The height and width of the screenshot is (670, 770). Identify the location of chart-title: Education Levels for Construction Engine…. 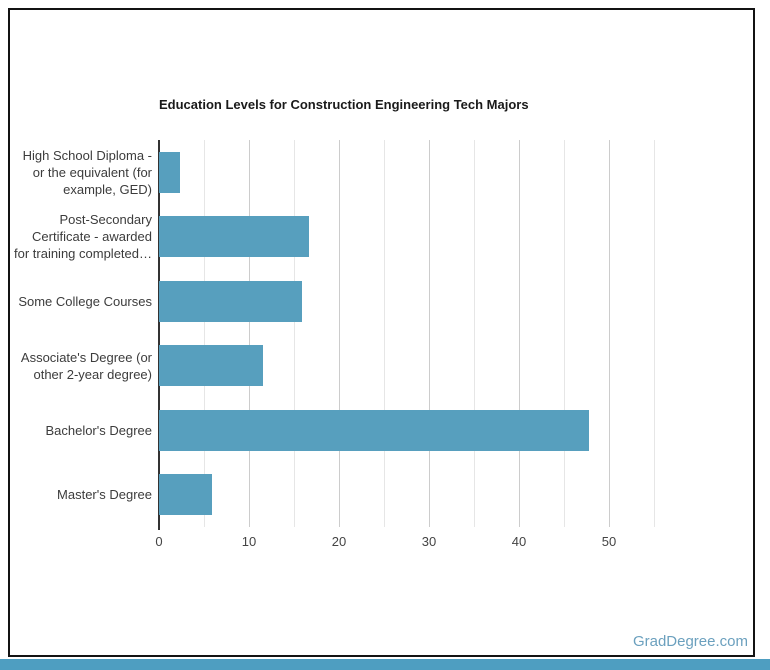
(344, 104).